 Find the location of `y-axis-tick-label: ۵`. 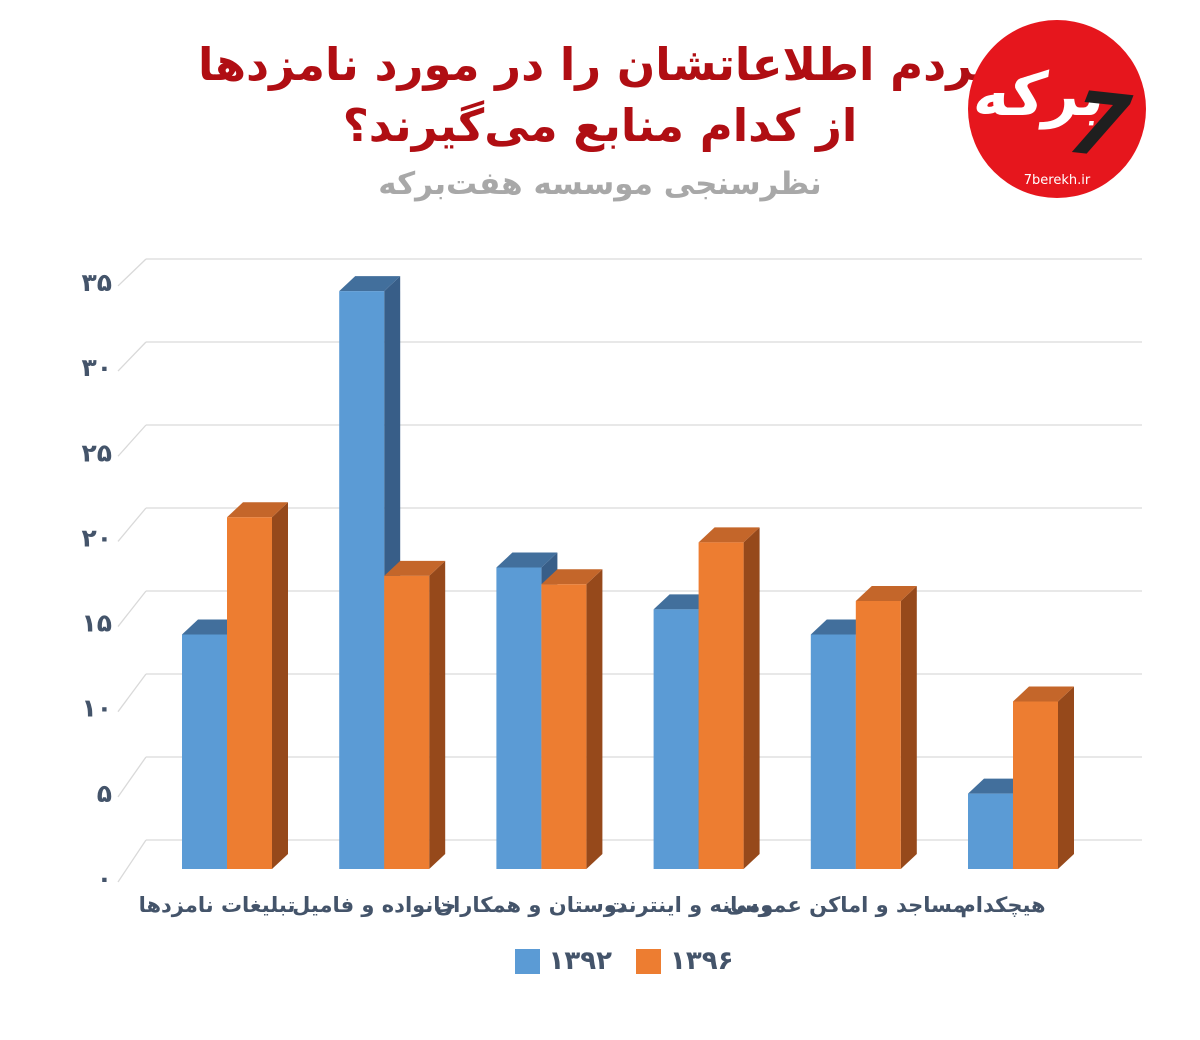

y-axis-tick-label: ۵ is located at coordinates (104, 793).